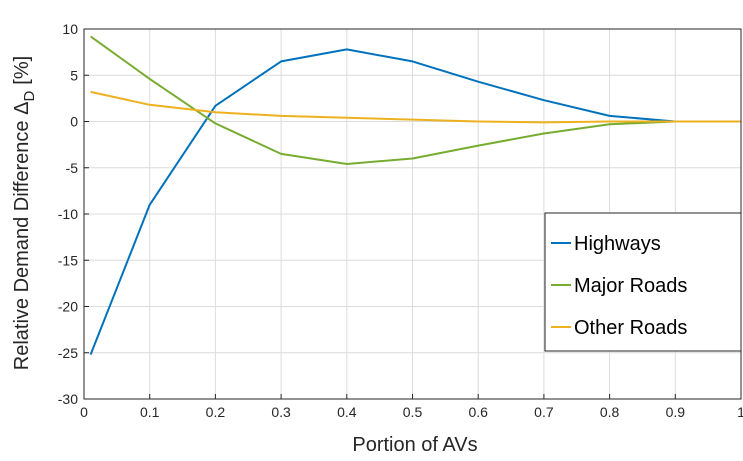  What do you see at coordinates (740, 412) in the screenshot?
I see `x-tick-label: 1` at bounding box center [740, 412].